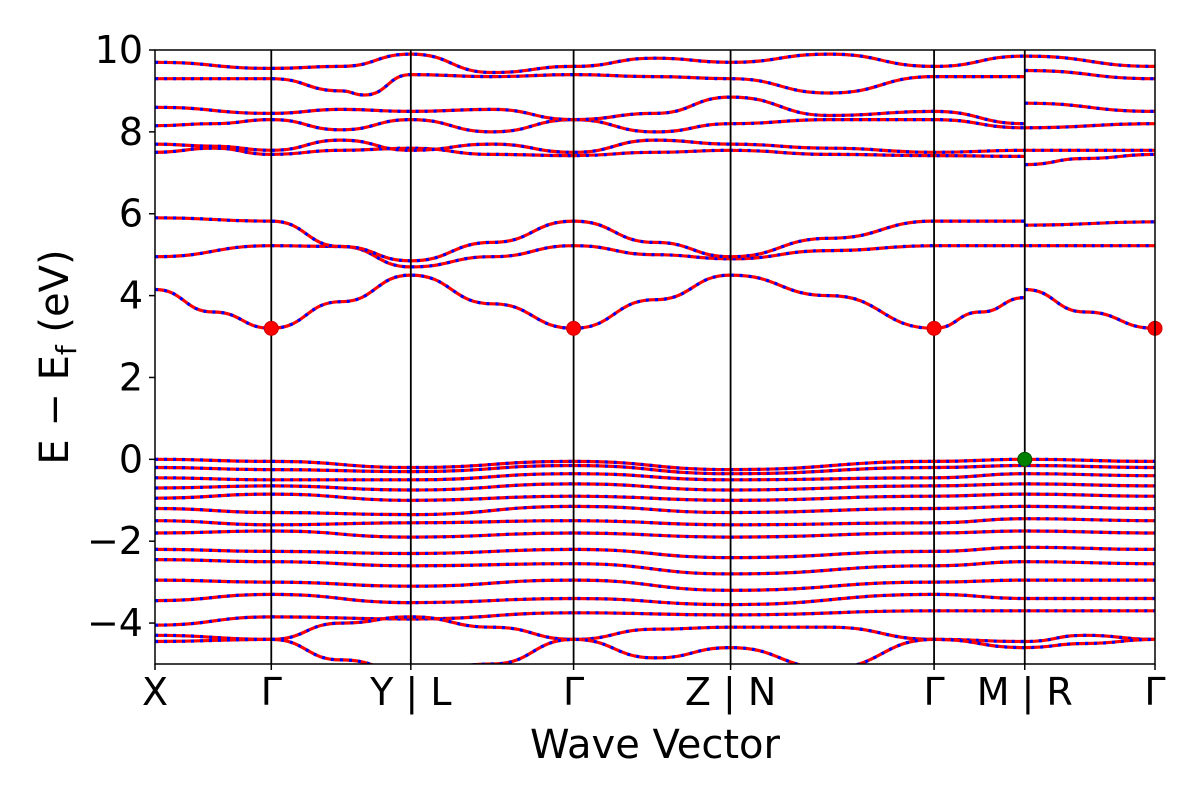 This screenshot has width=1200, height=800. Describe the element at coordinates (655, 745) in the screenshot. I see `x-axis-label: Wave Vector` at that location.